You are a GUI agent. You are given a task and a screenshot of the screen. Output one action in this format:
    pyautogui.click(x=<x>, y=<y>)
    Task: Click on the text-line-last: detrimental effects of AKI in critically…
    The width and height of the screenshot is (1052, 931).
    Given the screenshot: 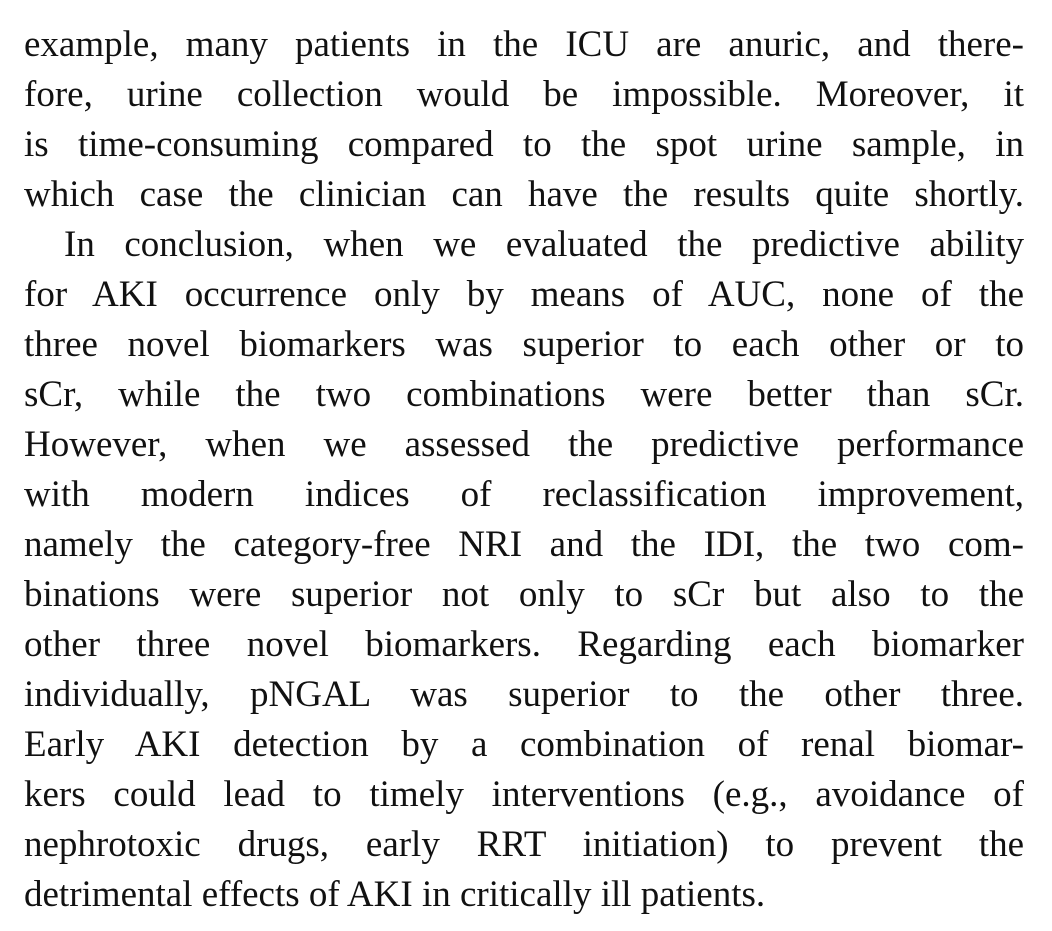 What is the action you would take?
    pyautogui.click(x=395, y=894)
    